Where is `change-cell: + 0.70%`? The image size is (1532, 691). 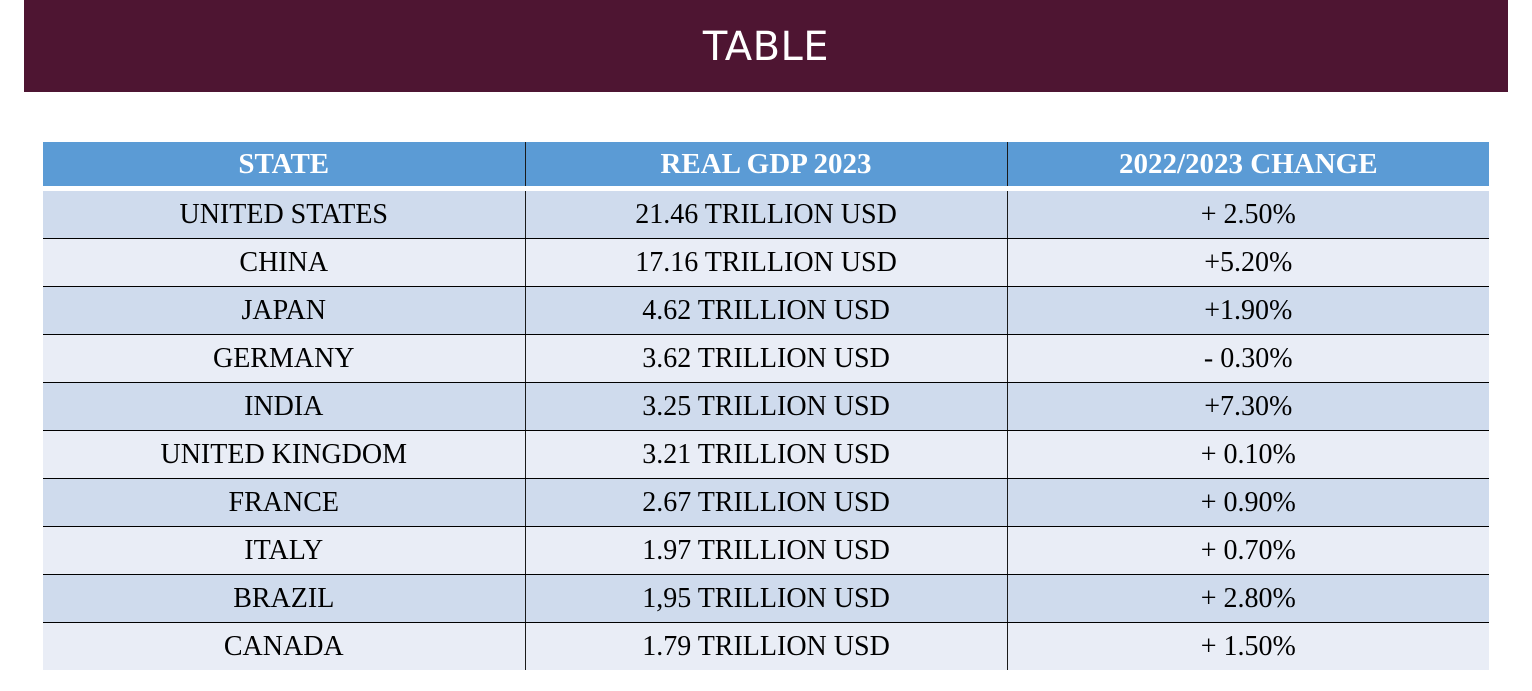 change-cell: + 0.70% is located at coordinates (1247, 550).